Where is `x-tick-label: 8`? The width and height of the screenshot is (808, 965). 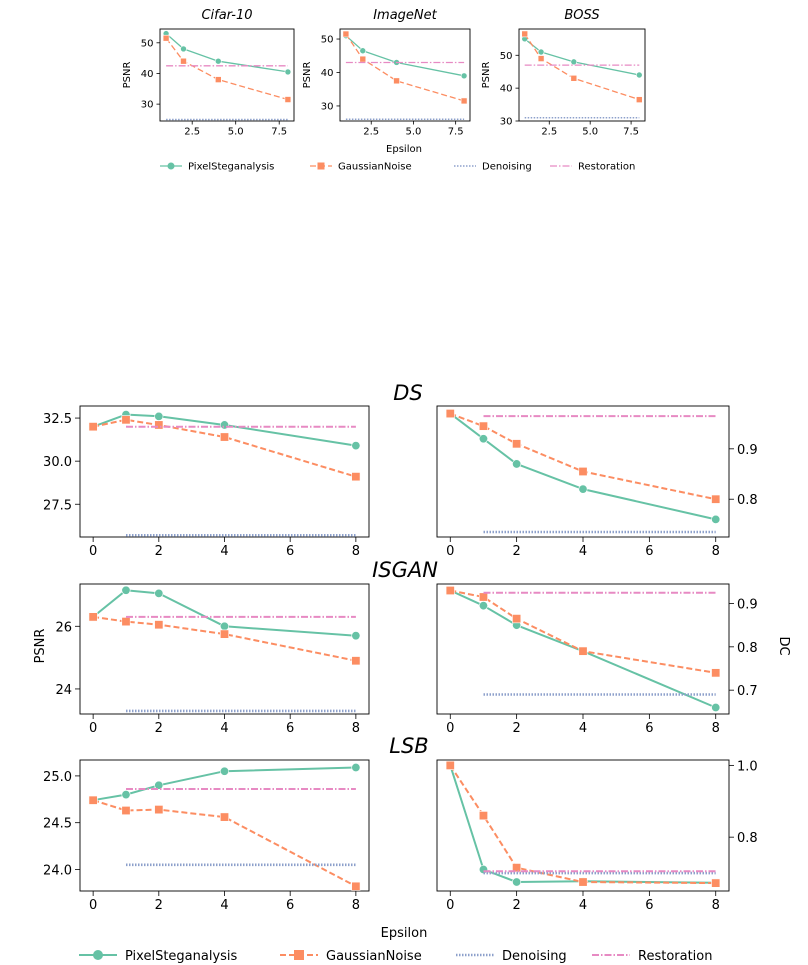 x-tick-label: 8 is located at coordinates (356, 728).